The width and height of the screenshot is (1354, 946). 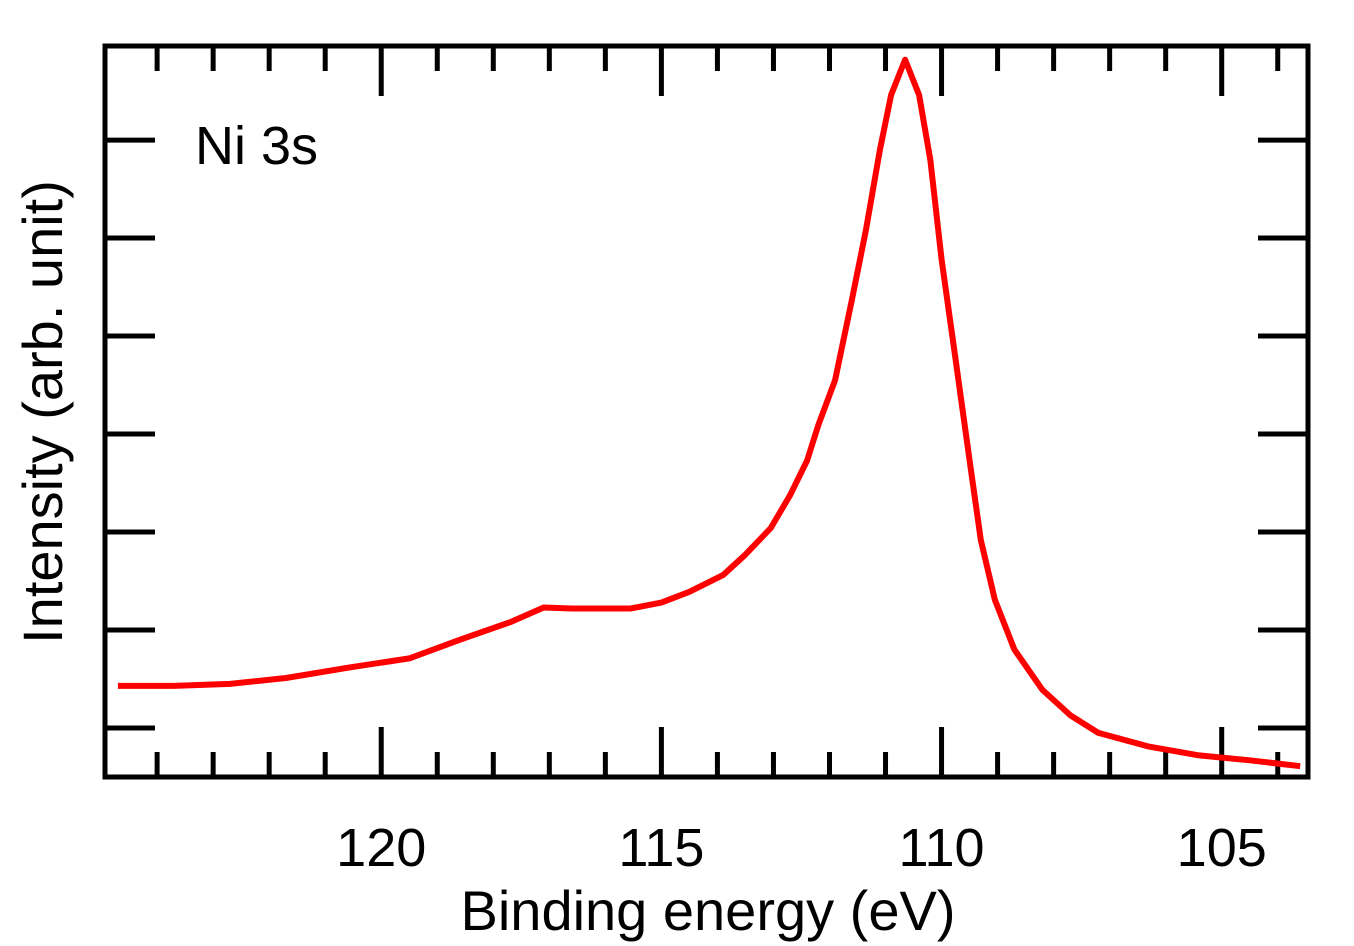 I want to click on x-tick-labels: 120 115 110 105, so click(x=801, y=848).